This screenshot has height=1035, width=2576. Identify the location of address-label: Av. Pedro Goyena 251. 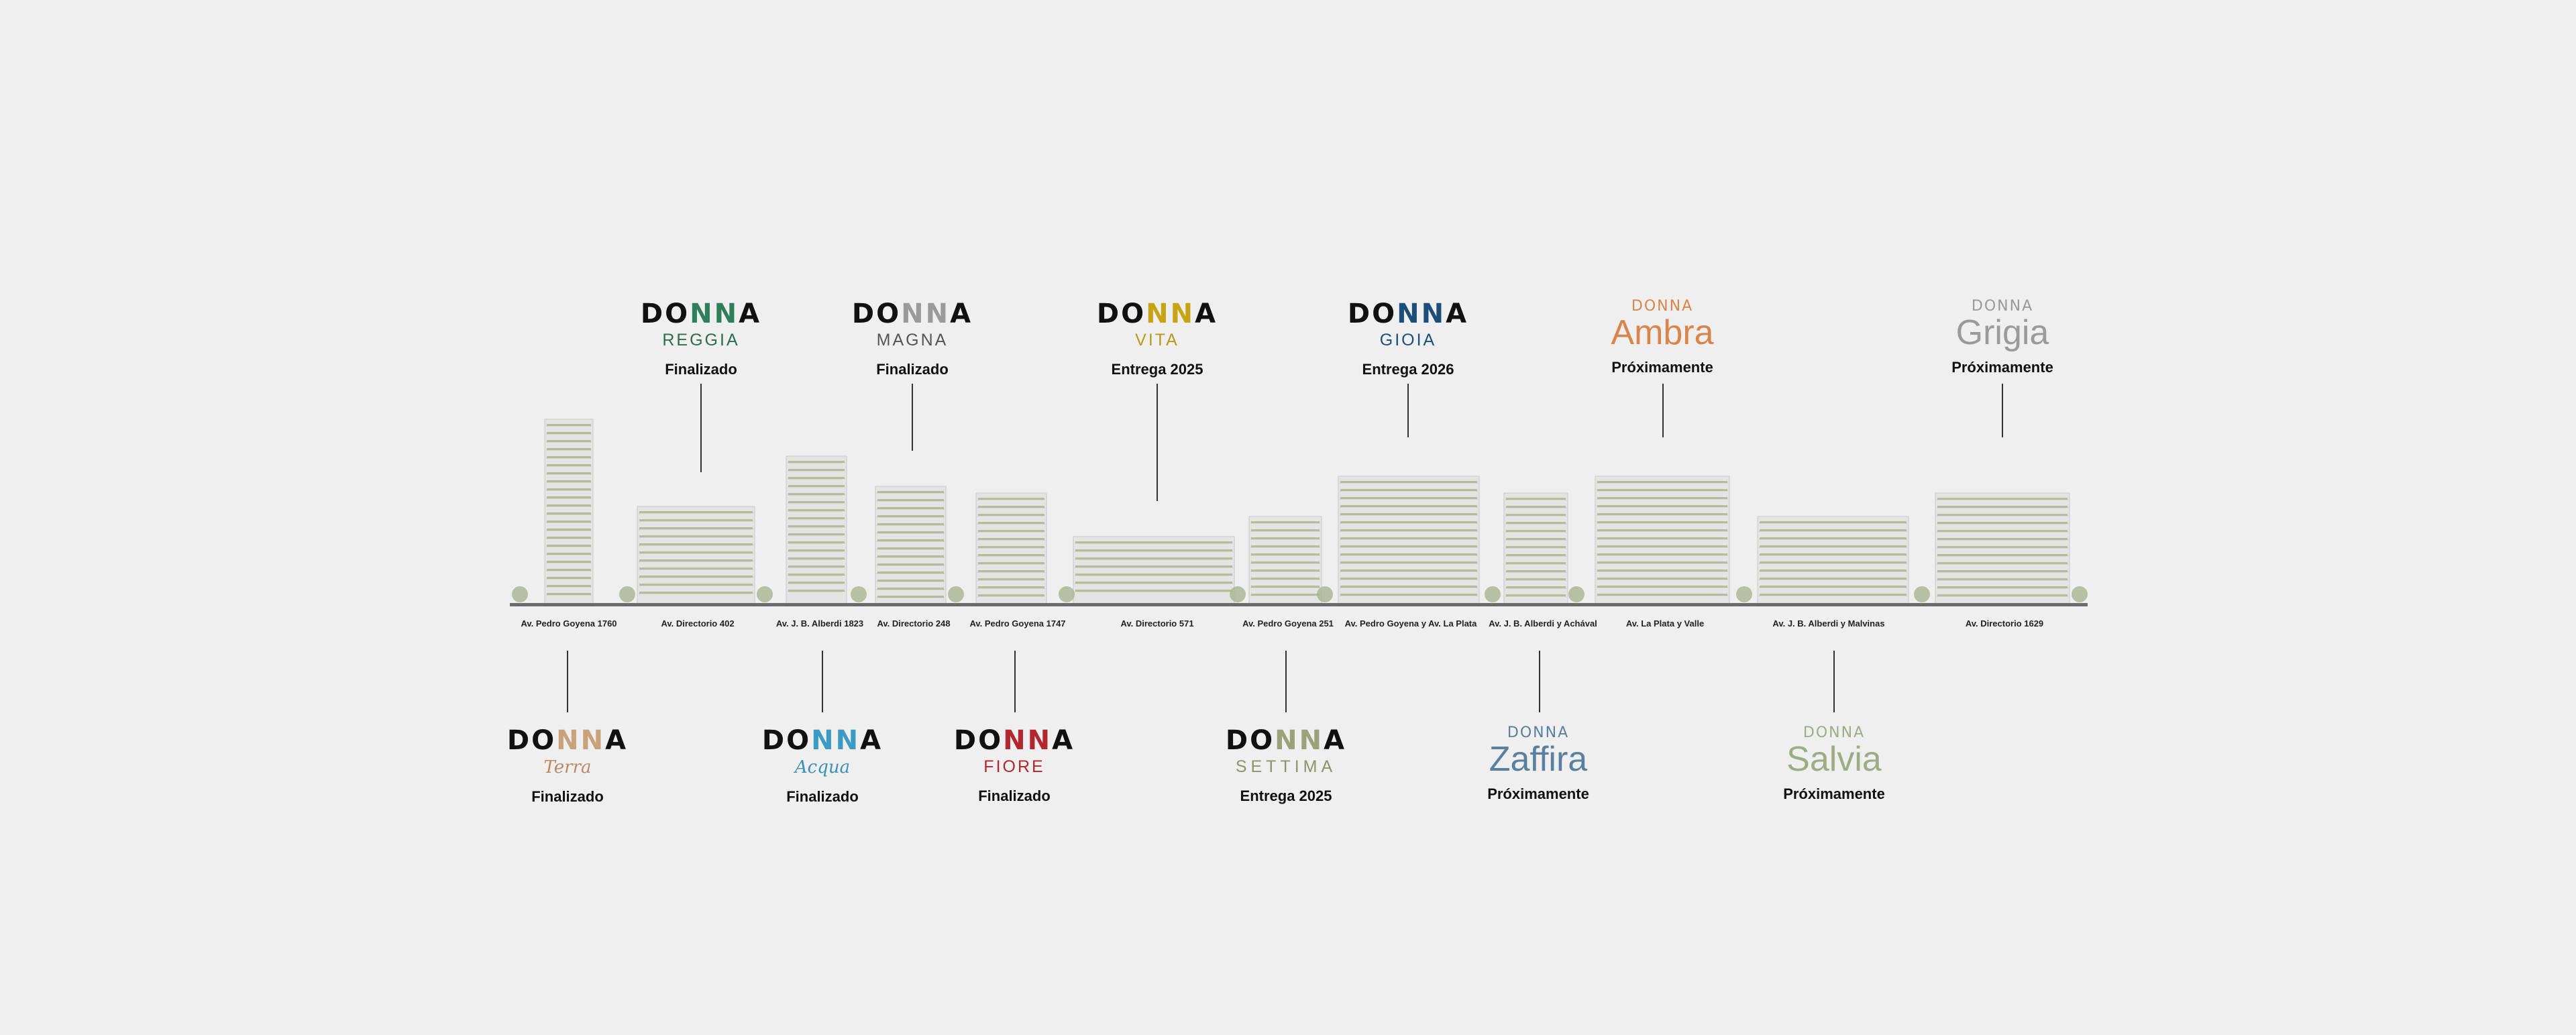
(1288, 623).